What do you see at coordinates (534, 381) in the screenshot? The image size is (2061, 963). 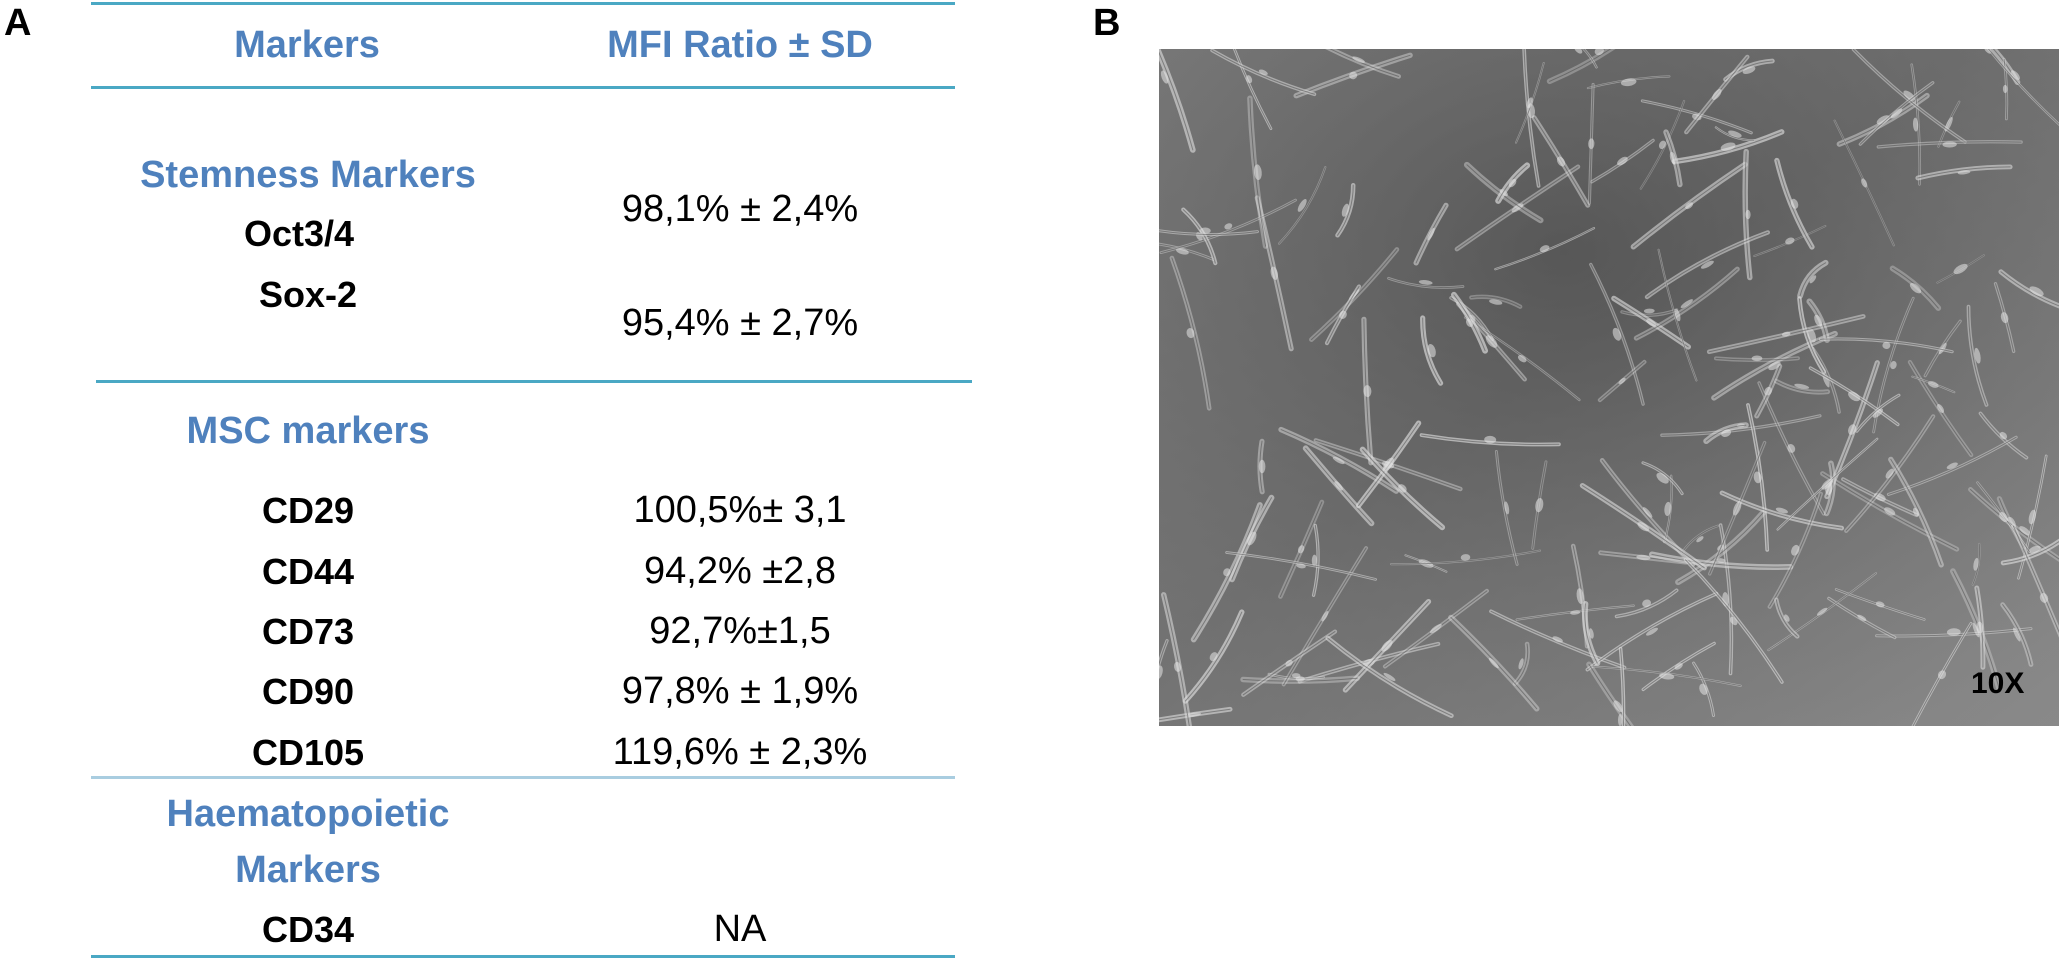 I see `section-rule-msc` at bounding box center [534, 381].